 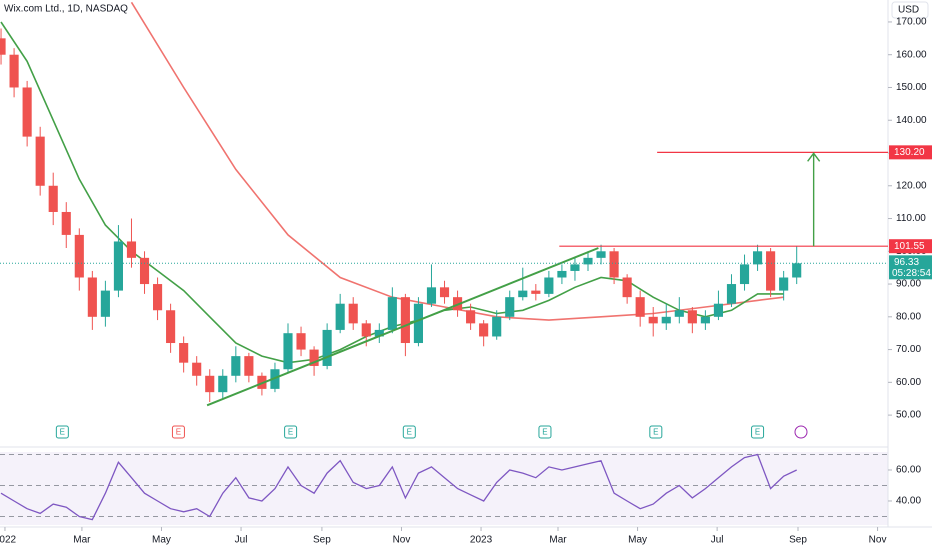 I want to click on y-tick-label: 160.00, so click(x=911, y=54).